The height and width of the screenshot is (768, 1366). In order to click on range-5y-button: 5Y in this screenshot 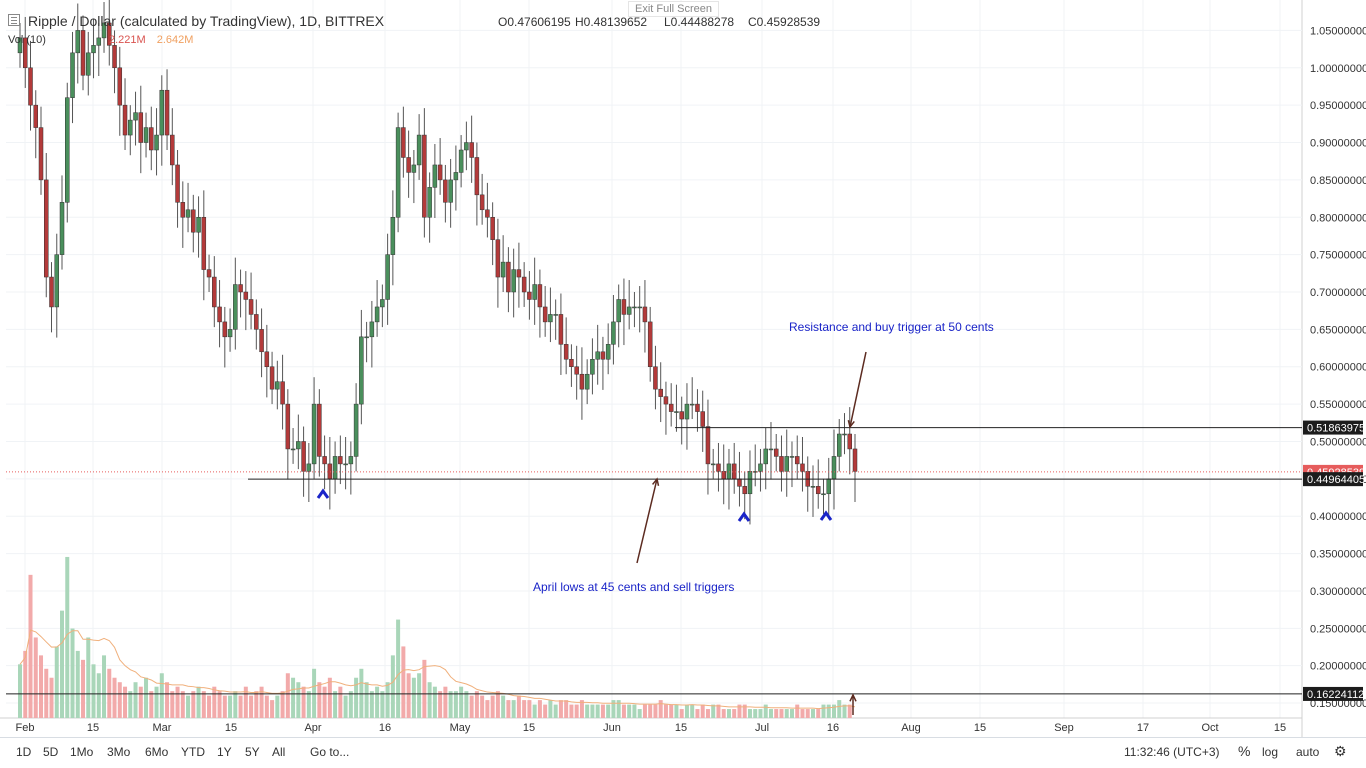, I will do `click(252, 752)`.